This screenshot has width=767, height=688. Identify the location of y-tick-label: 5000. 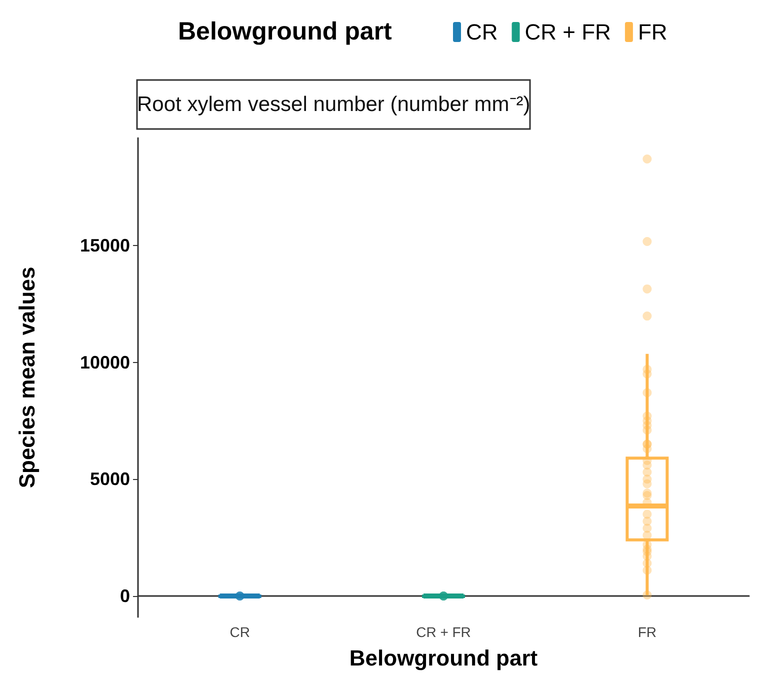
(110, 479).